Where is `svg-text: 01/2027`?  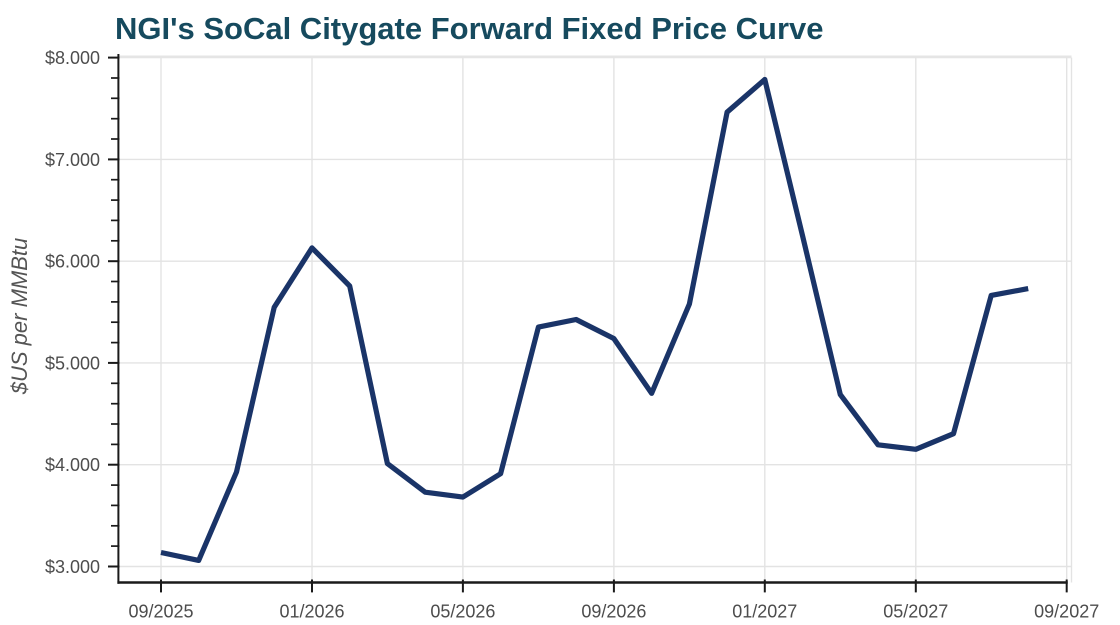
svg-text: 01/2027 is located at coordinates (764, 611).